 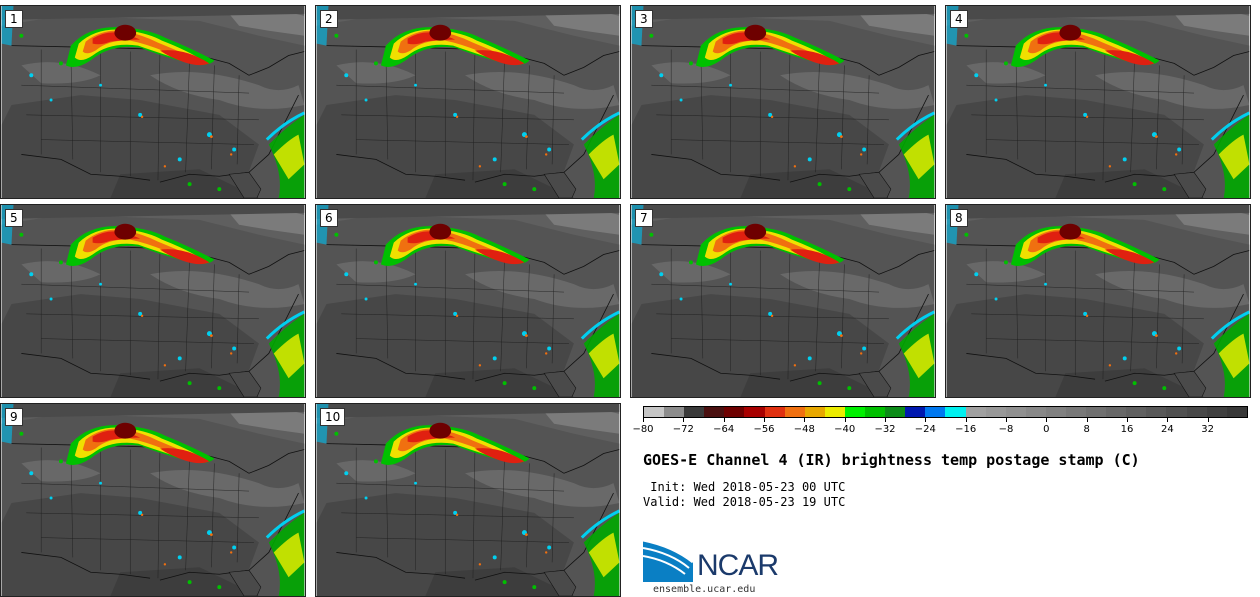 What do you see at coordinates (966, 429) in the screenshot?
I see `colorbar-tick-label: −16` at bounding box center [966, 429].